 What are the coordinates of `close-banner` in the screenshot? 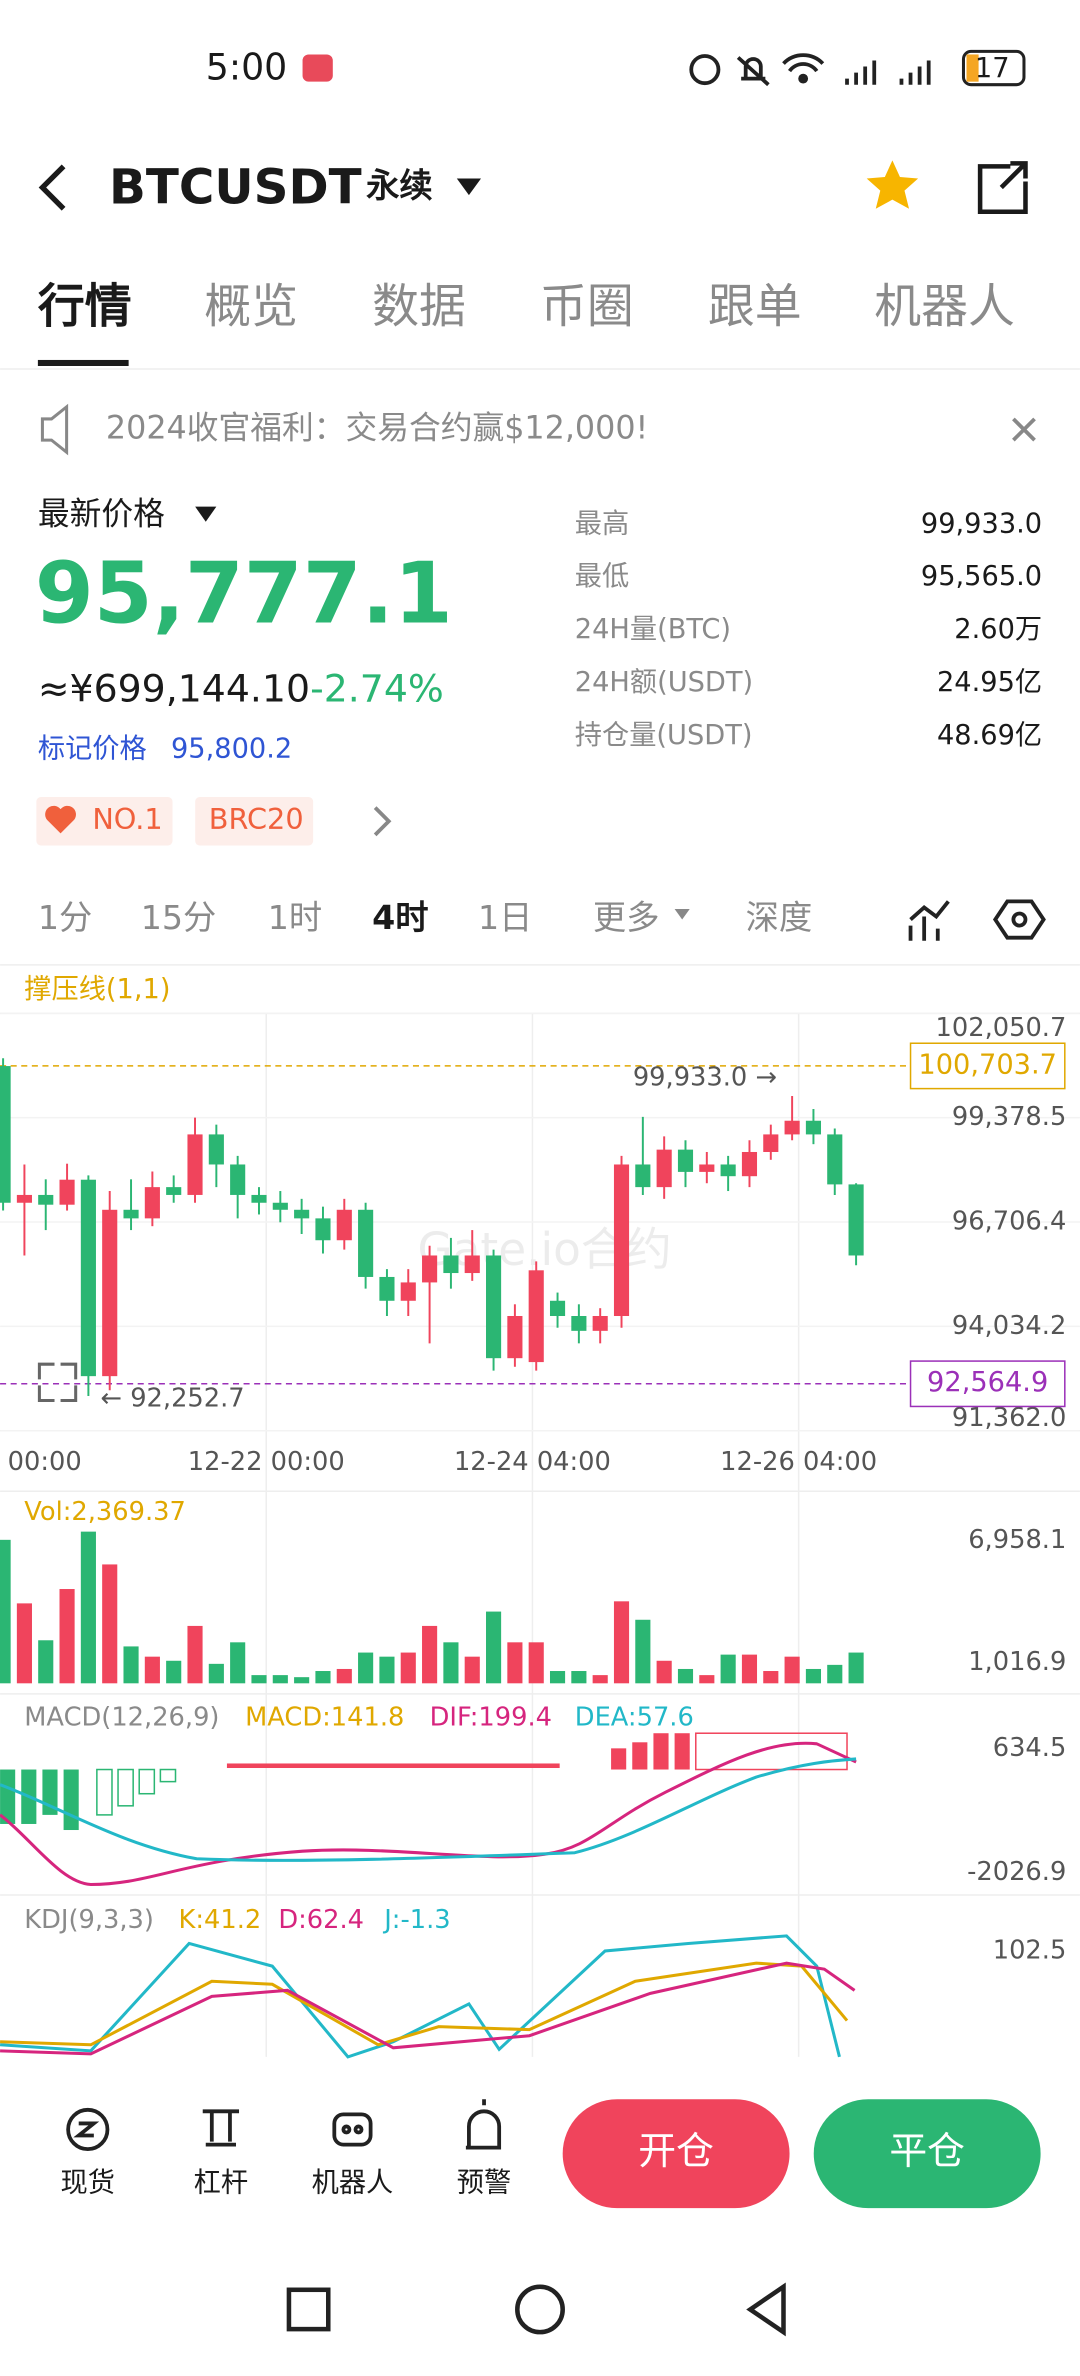 It's located at (1024, 429).